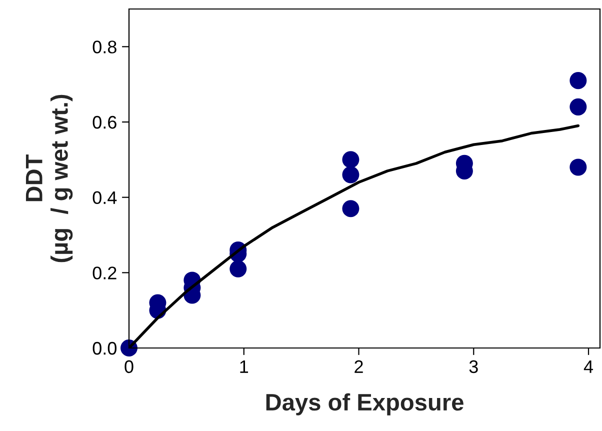 Image resolution: width=602 pixels, height=431 pixels. What do you see at coordinates (589, 366) in the screenshot?
I see `x-tick-label: 4` at bounding box center [589, 366].